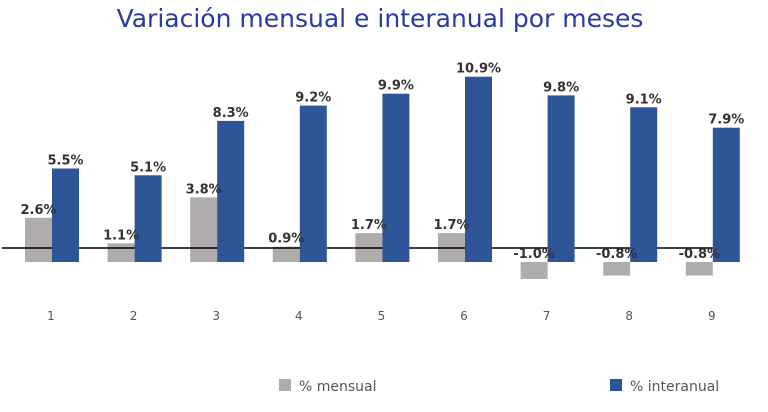  What do you see at coordinates (285, 385) in the screenshot?
I see `legend-swatch-mensual` at bounding box center [285, 385].